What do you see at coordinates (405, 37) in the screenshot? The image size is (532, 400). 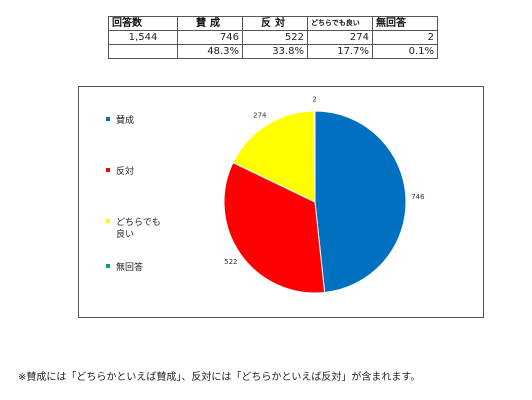 I see `count-no-answer: 2` at bounding box center [405, 37].